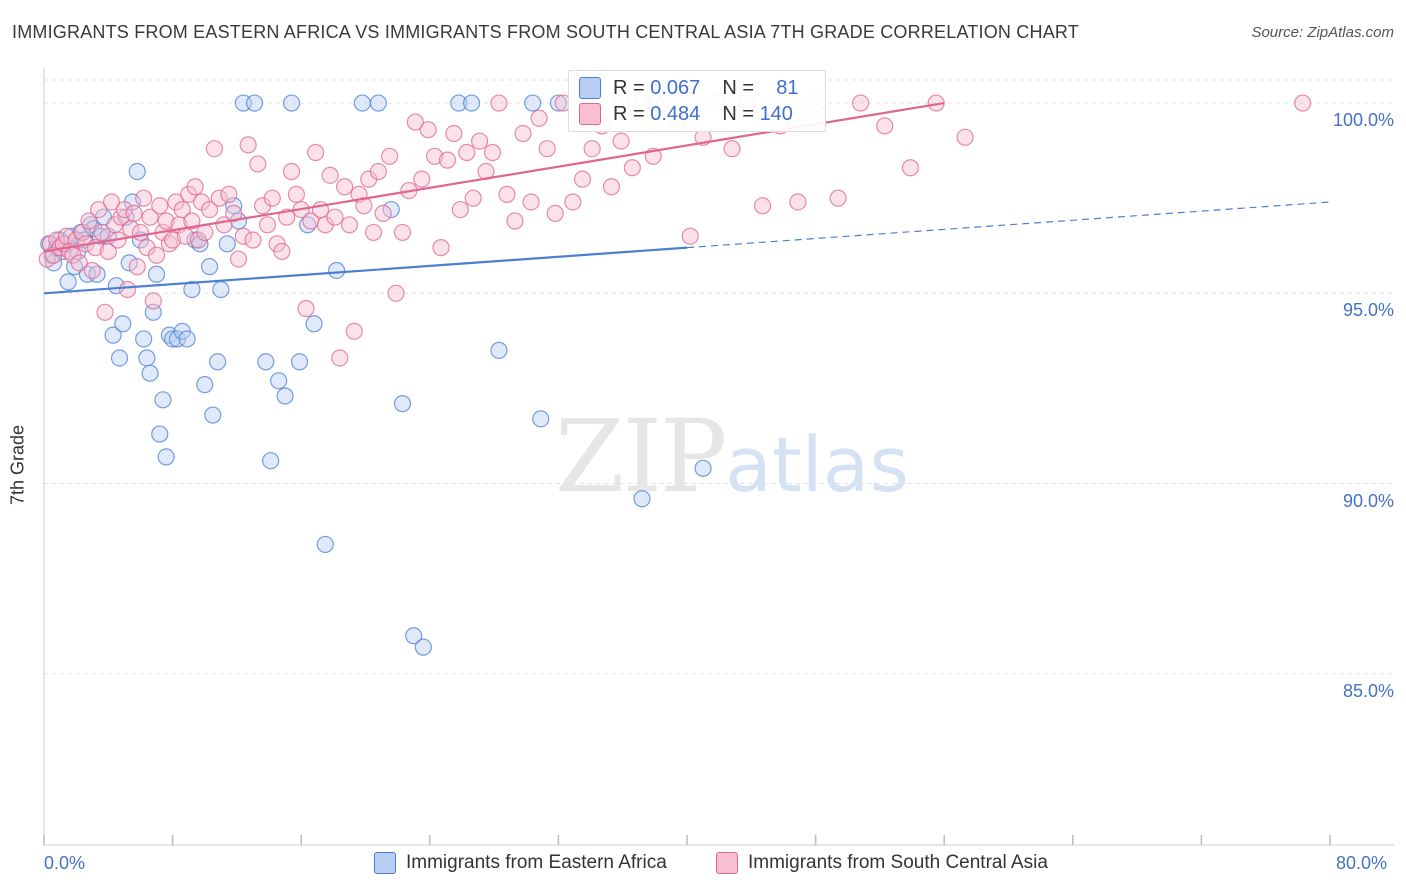 This screenshot has height=892, width=1406. Describe the element at coordinates (776, 113) in the screenshot. I see `legend-n-value: 140` at that location.